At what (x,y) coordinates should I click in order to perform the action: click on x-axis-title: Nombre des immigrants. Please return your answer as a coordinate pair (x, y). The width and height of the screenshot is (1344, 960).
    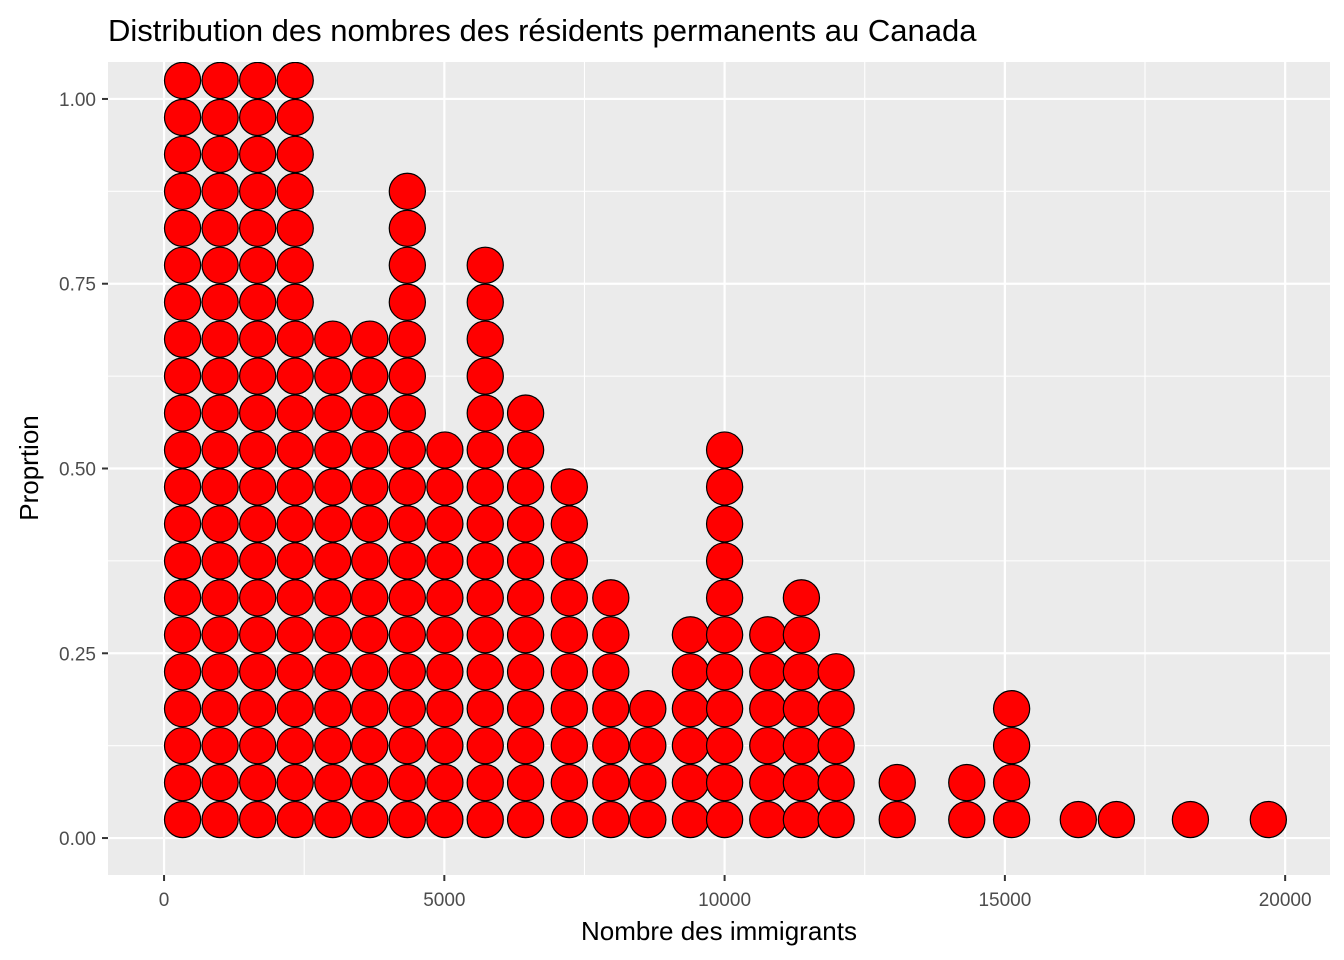
    Looking at the image, I should click on (719, 931).